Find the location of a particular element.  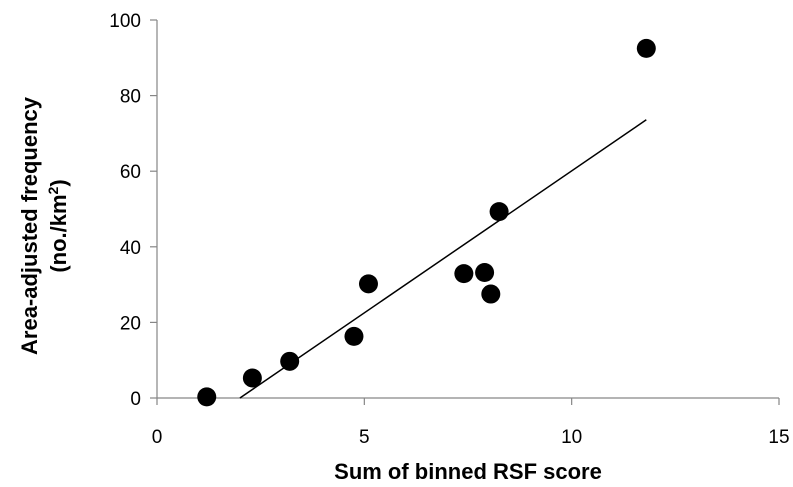

y-tick-label: 100 is located at coordinates (125, 21).